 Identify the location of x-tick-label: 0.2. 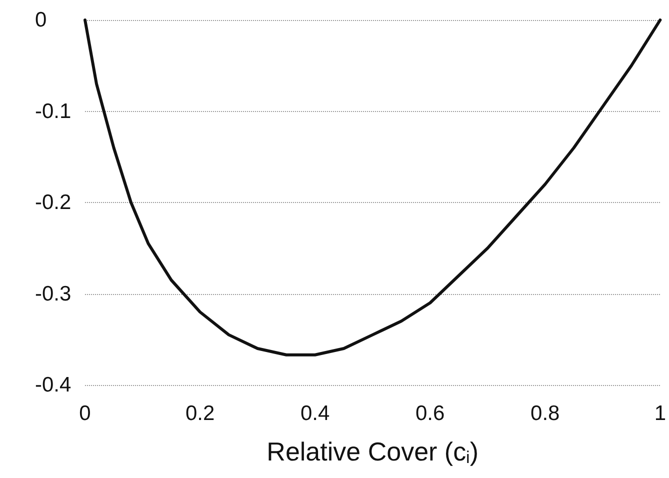
(200, 413).